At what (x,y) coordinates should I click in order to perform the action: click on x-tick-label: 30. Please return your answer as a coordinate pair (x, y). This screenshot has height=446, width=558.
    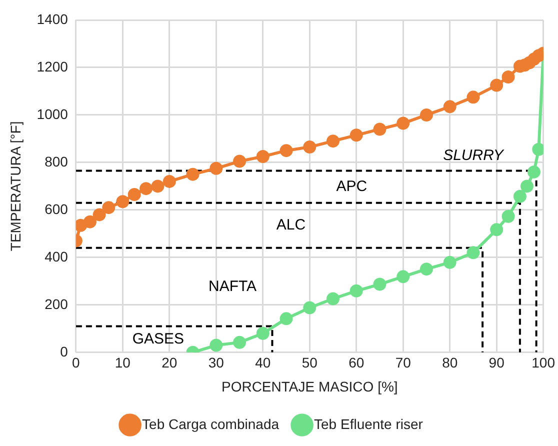
    Looking at the image, I should click on (216, 362).